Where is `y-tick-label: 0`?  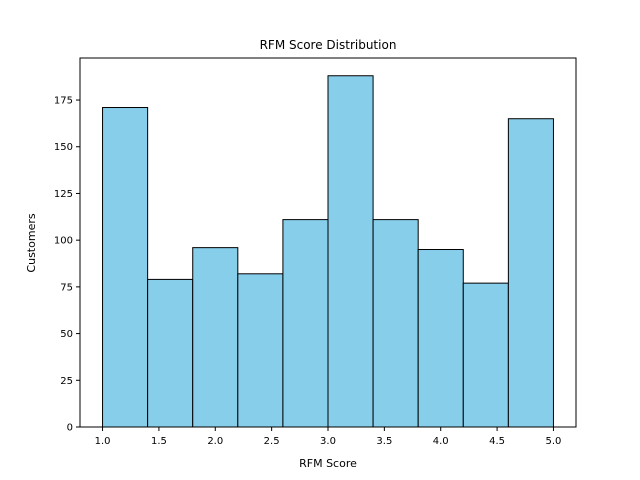
y-tick-label: 0 is located at coordinates (70, 428).